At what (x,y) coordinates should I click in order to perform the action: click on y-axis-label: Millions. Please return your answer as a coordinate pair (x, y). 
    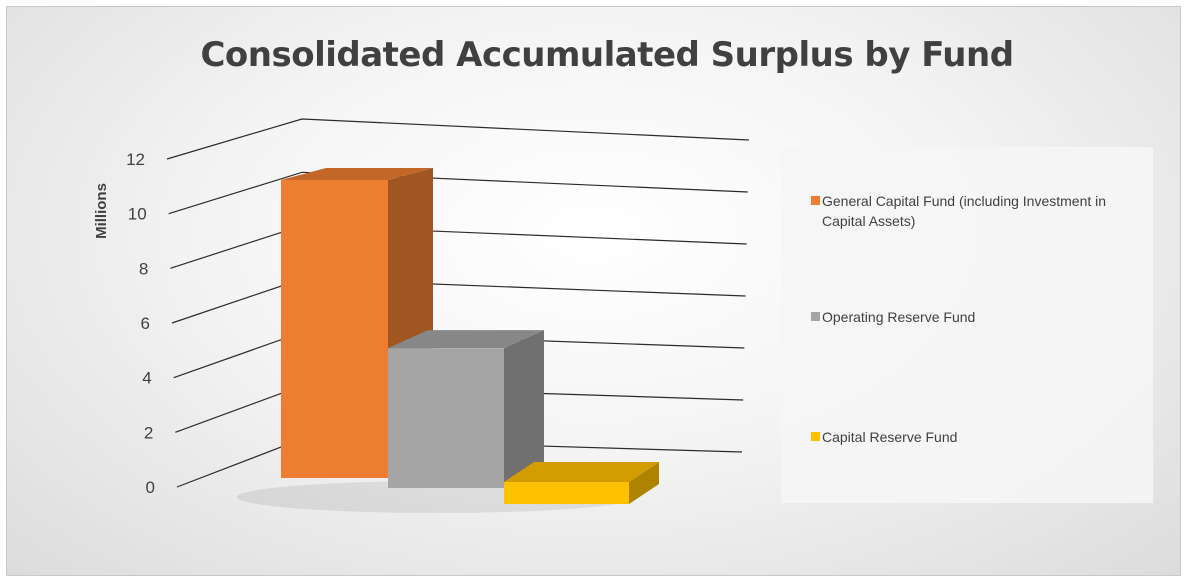
    Looking at the image, I should click on (101, 211).